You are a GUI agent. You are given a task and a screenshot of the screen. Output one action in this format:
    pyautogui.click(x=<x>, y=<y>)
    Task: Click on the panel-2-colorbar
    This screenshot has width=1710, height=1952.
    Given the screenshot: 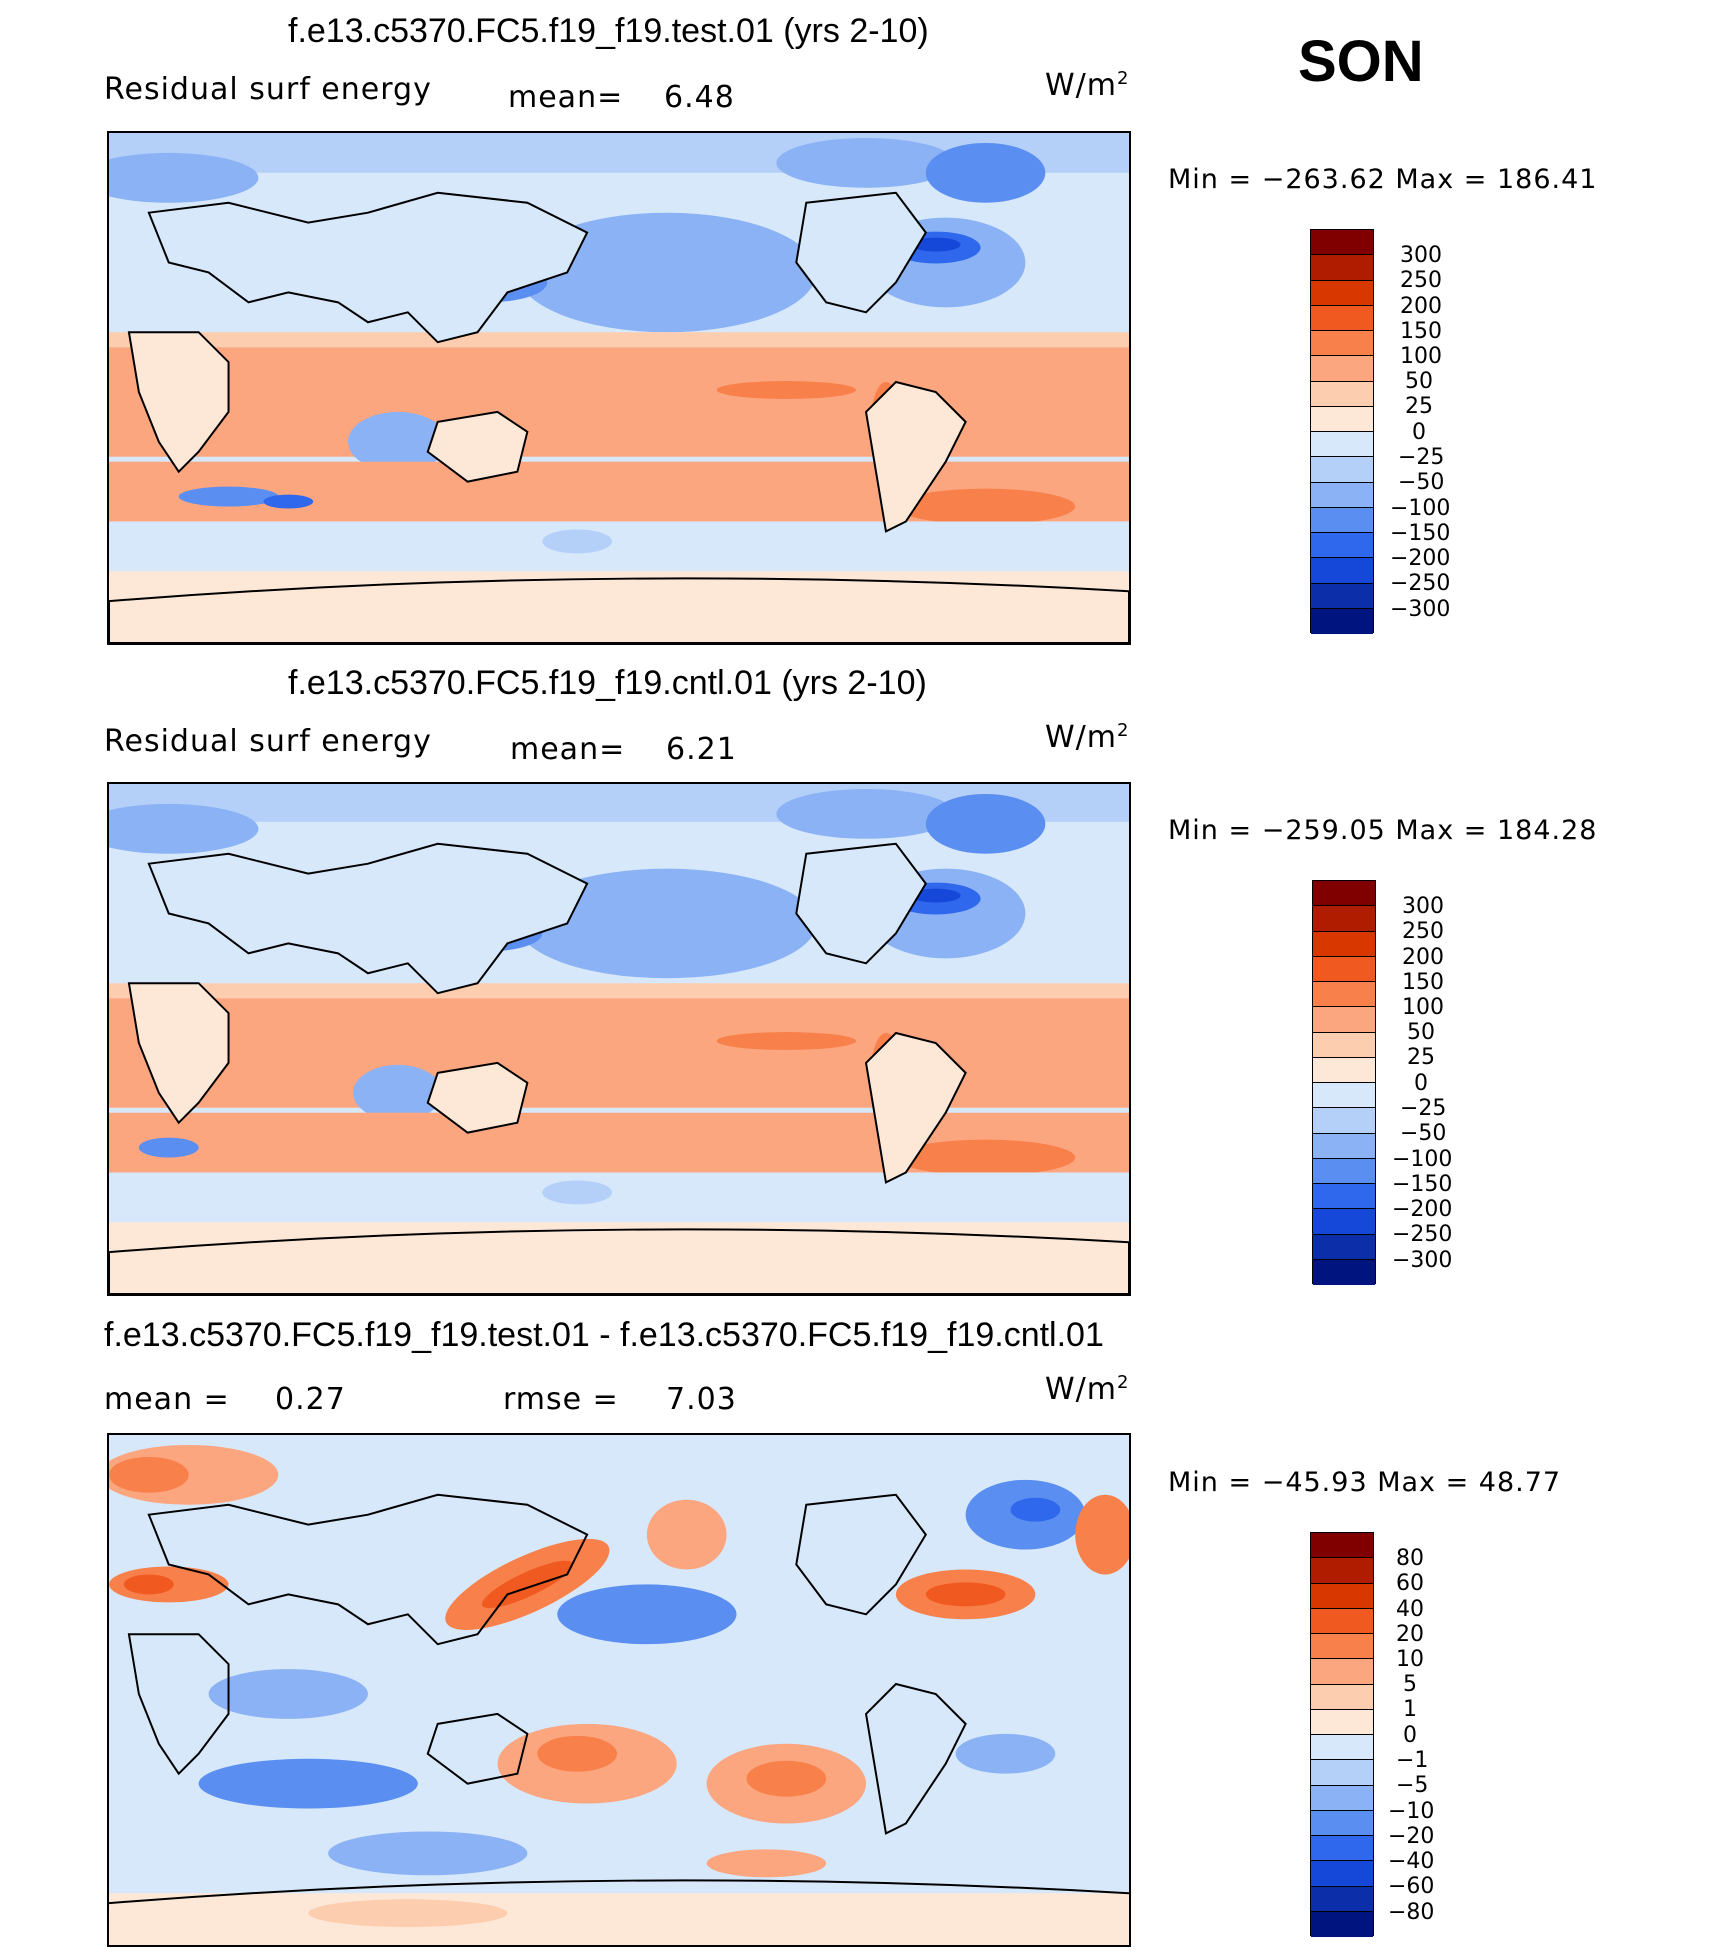 What is the action you would take?
    pyautogui.click(x=1344, y=1082)
    